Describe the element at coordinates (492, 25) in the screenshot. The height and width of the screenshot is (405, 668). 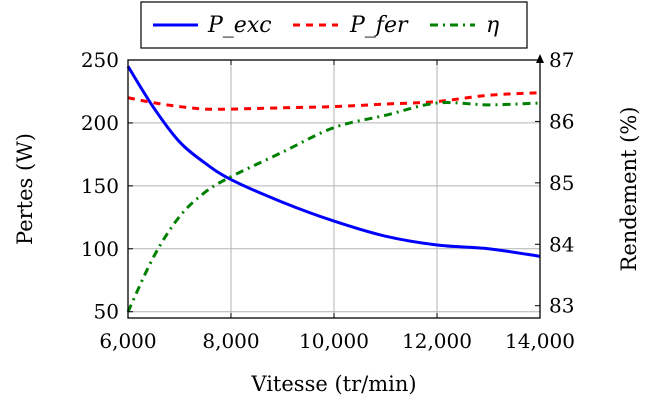
I see `legend-entry: η` at that location.